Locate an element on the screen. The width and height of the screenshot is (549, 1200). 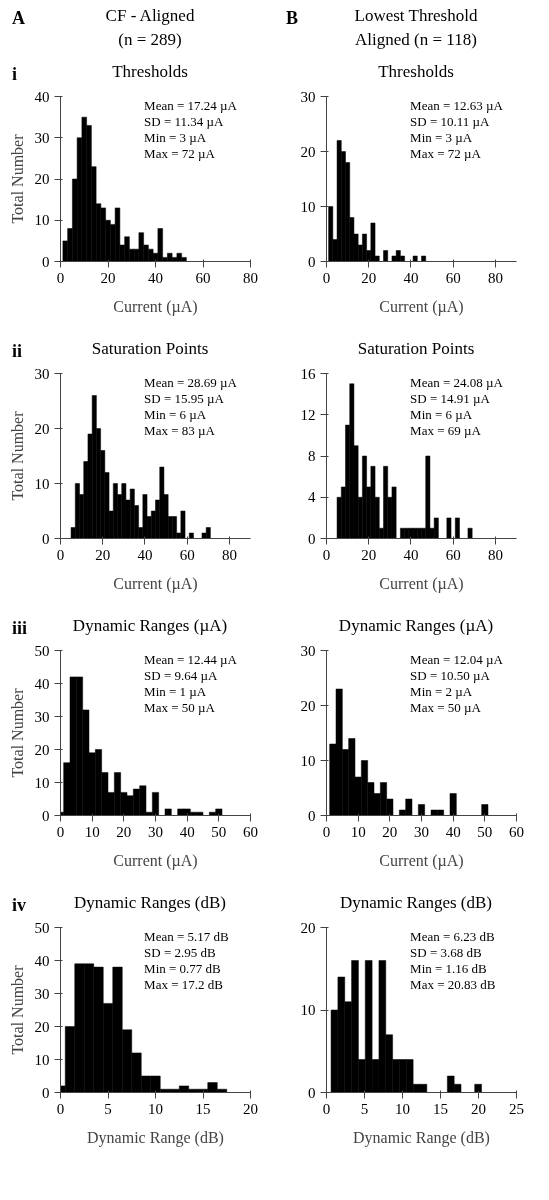
text: CF - Aligned is located at coordinates (150, 16).